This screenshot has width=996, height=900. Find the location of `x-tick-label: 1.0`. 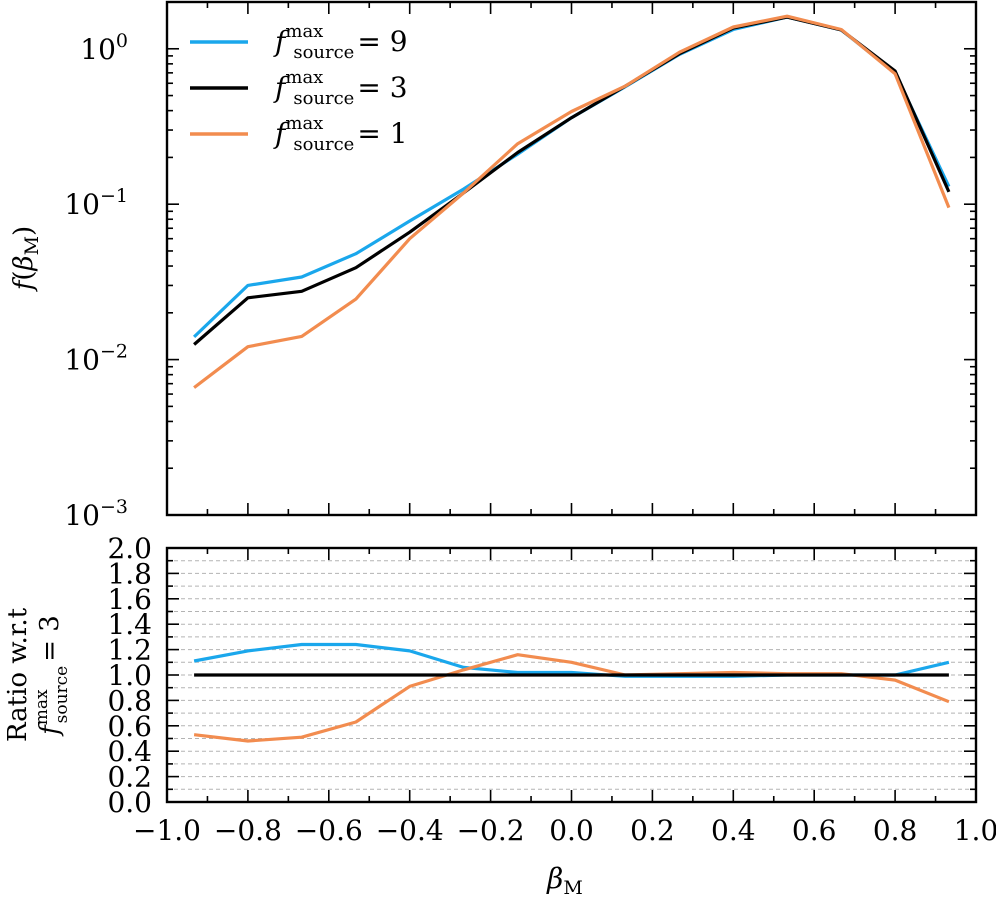

x-tick-label: 1.0 is located at coordinates (975, 830).